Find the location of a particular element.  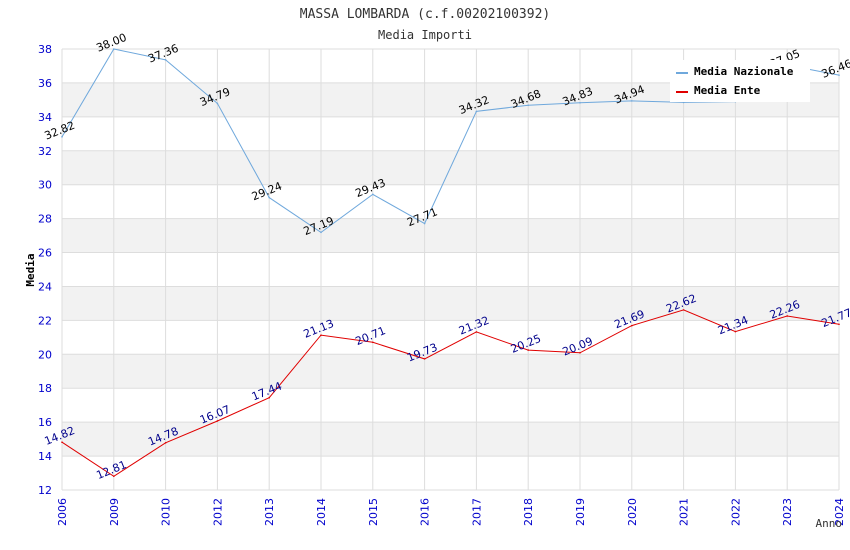

point-media-nazionale-2014 is located at coordinates (321, 232).